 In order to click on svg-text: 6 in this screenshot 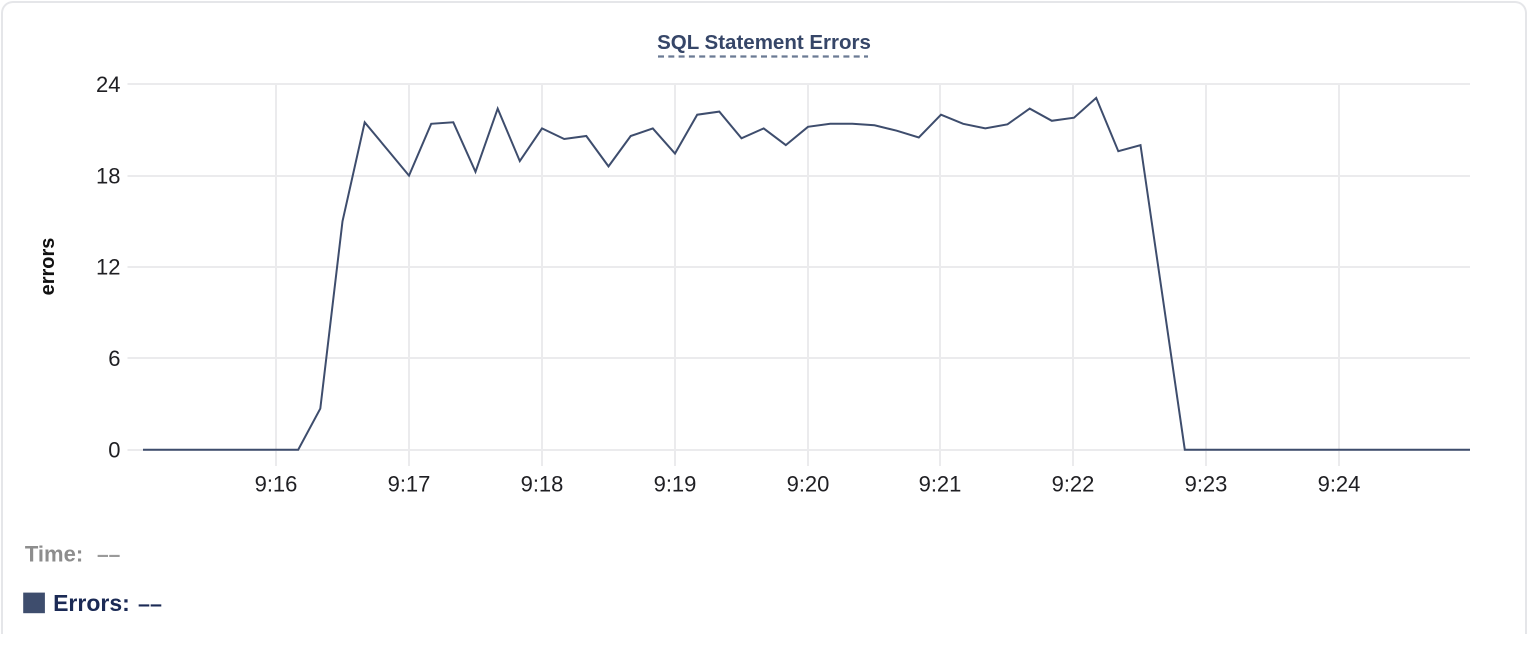, I will do `click(114, 358)`.